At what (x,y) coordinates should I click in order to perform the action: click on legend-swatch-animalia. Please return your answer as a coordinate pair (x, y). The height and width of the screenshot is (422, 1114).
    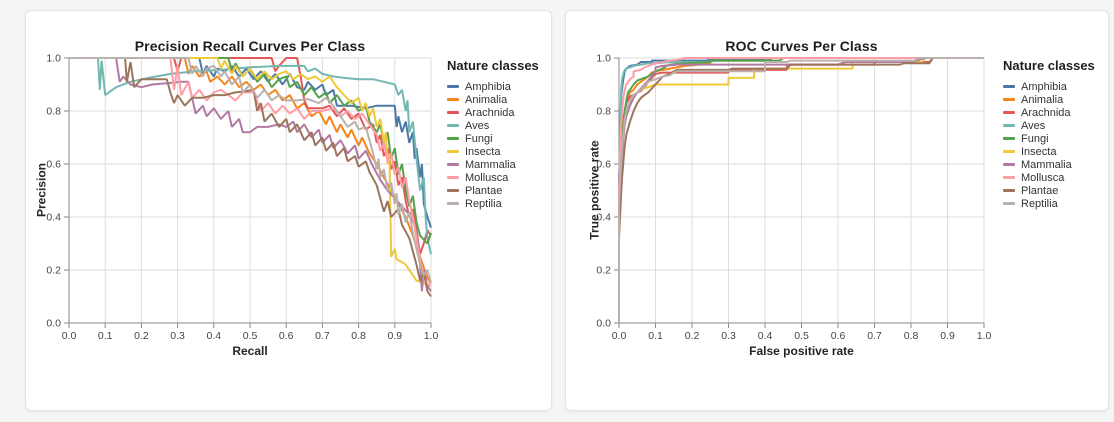
    Looking at the image, I should click on (1009, 99).